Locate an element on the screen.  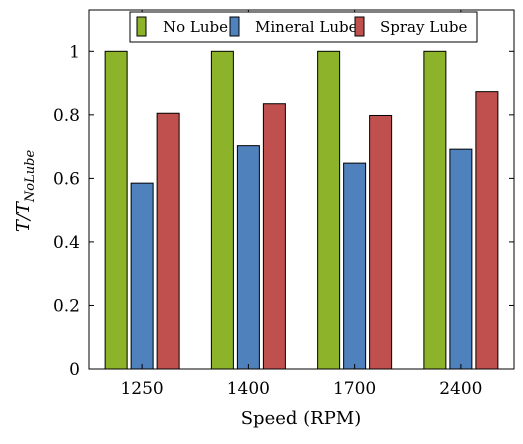
legend-swatch-mineral-lube is located at coordinates (234, 26).